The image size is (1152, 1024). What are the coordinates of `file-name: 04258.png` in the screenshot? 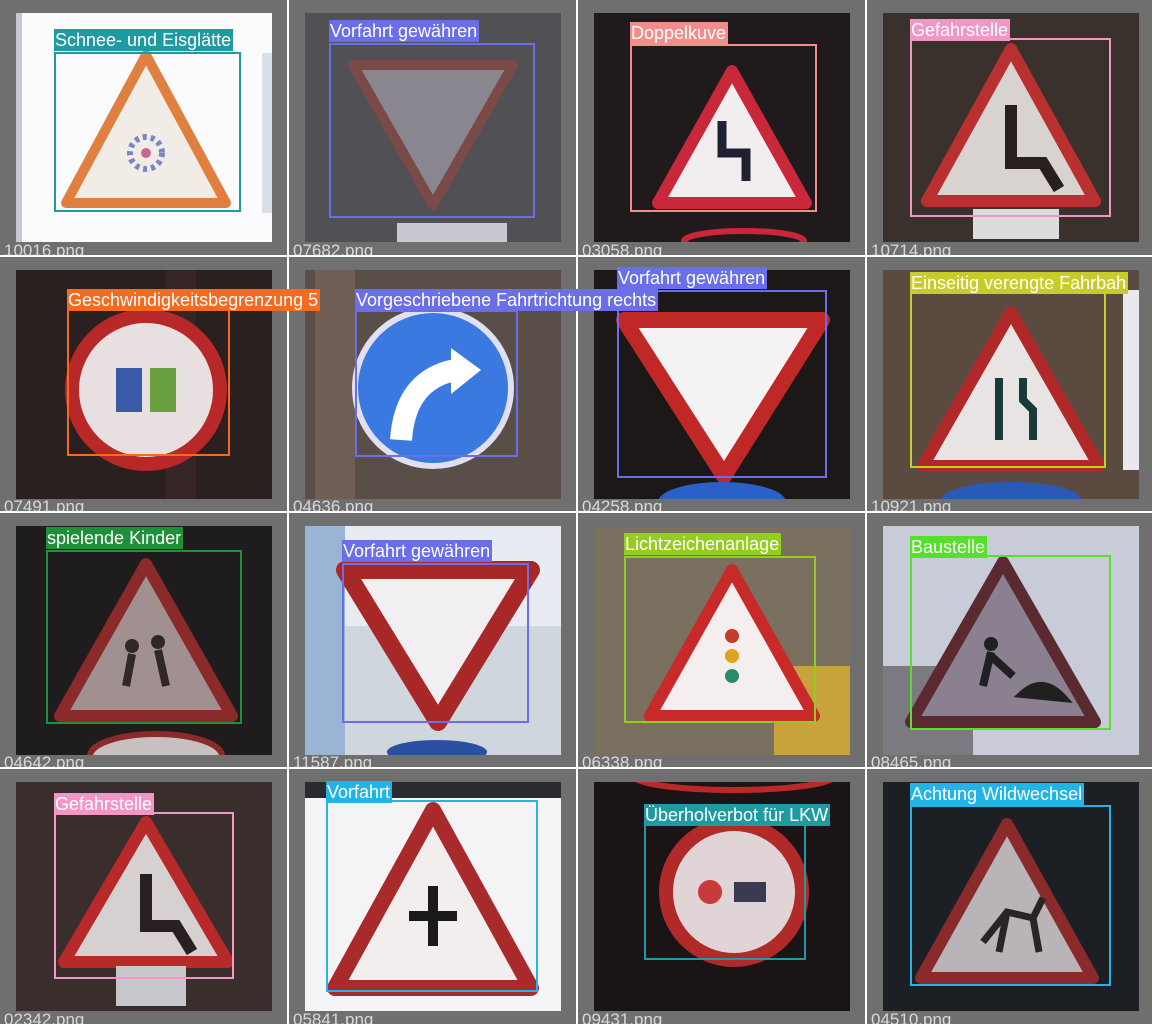 It's located at (622, 504).